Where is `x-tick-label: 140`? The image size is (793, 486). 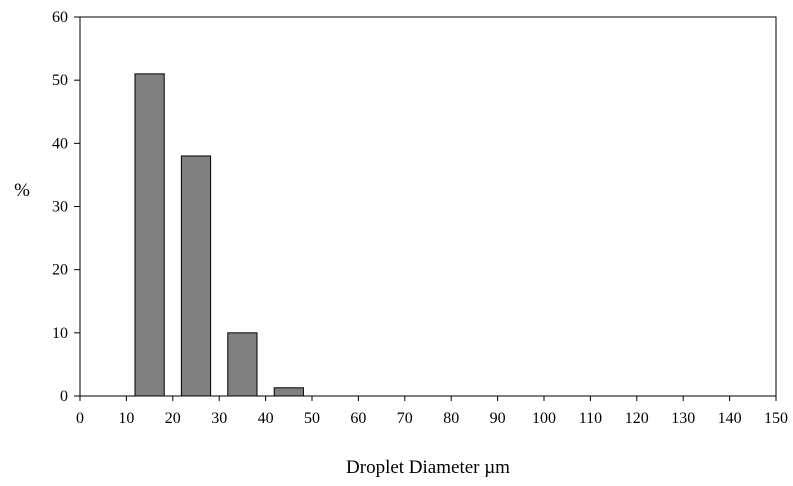 x-tick-label: 140 is located at coordinates (730, 418).